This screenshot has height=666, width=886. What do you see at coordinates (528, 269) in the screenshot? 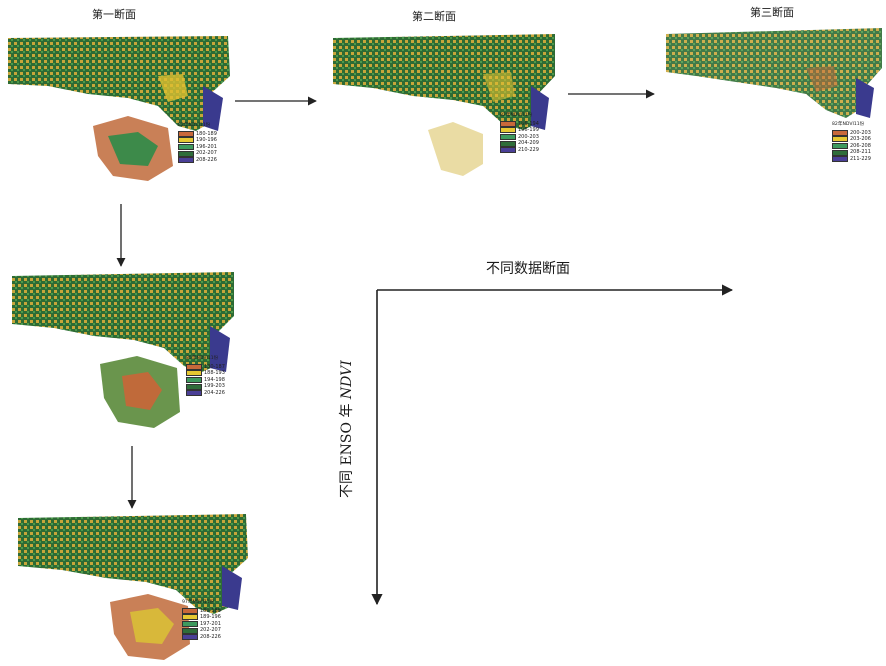
I see `axis-horizontal-label: 不同数据断面` at bounding box center [528, 269].